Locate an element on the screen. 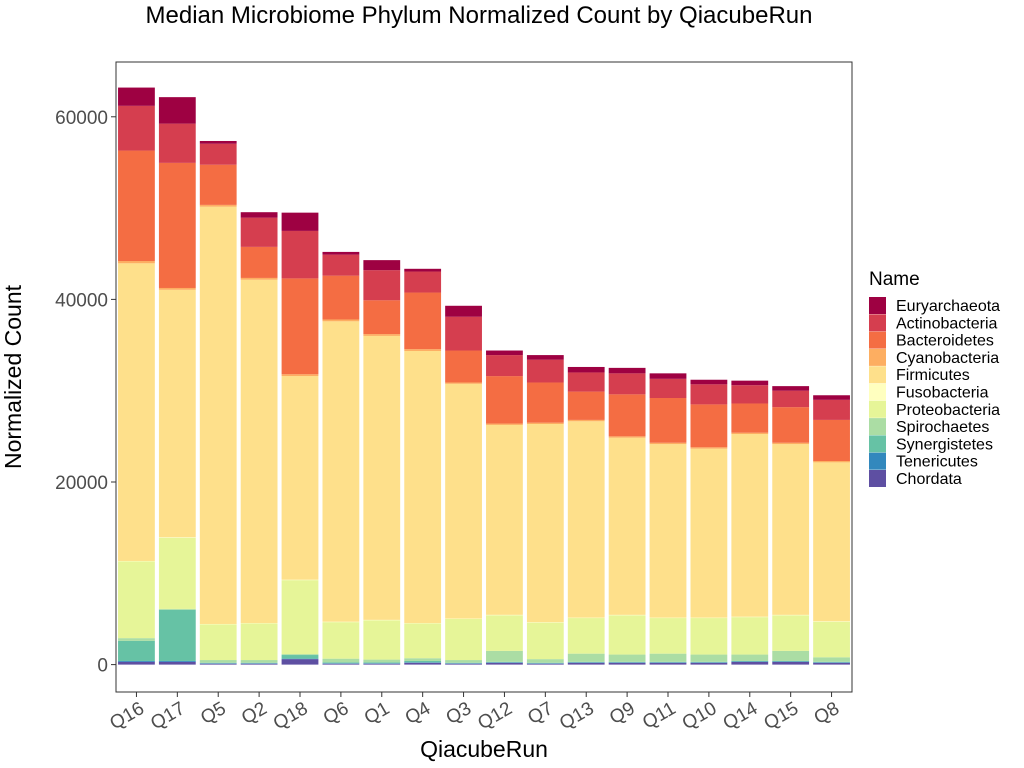 This screenshot has height=768, width=1024. bar-segment-Q3-chordata is located at coordinates (463, 664).